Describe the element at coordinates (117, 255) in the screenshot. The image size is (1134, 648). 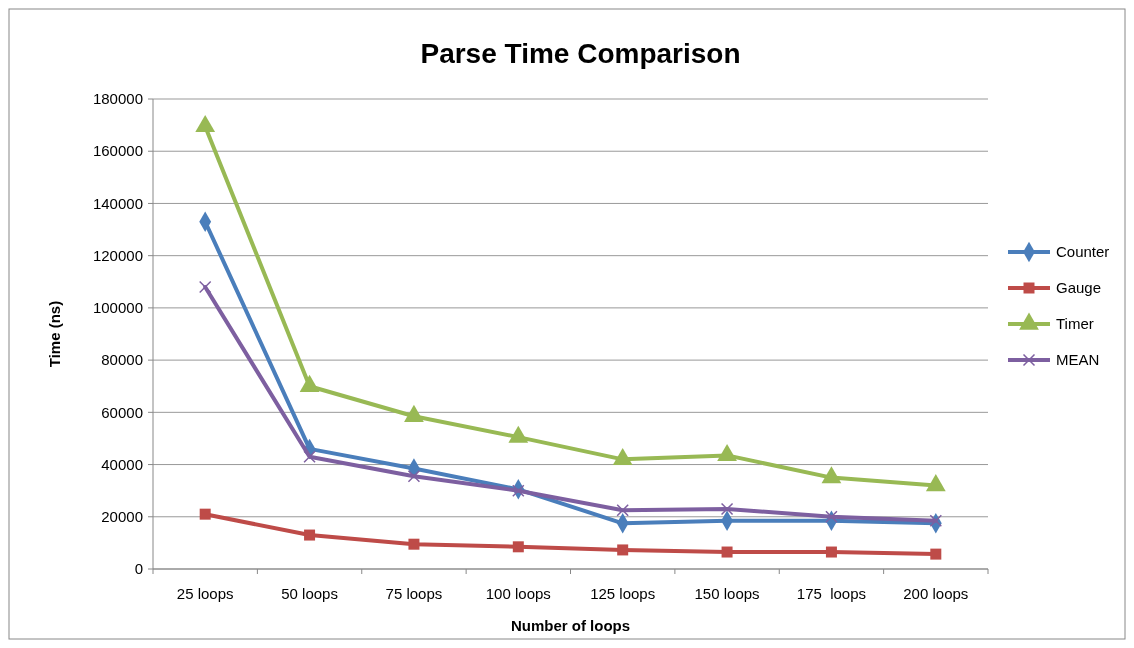
I see `y-tick-label: 120000` at that location.